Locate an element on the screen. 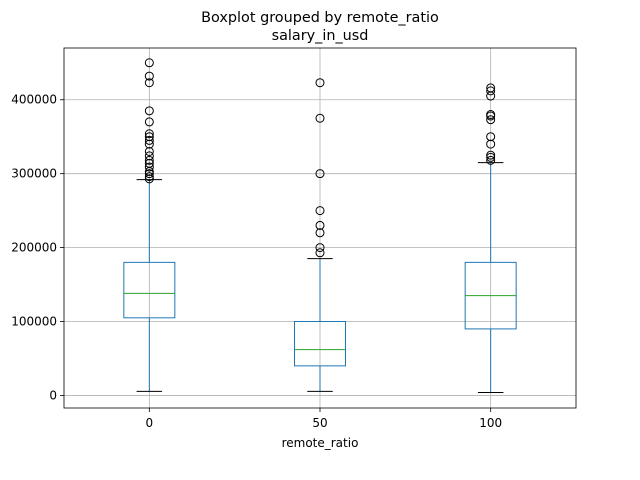 The height and width of the screenshot is (480, 640). x-tick-label: 100 is located at coordinates (490, 423).